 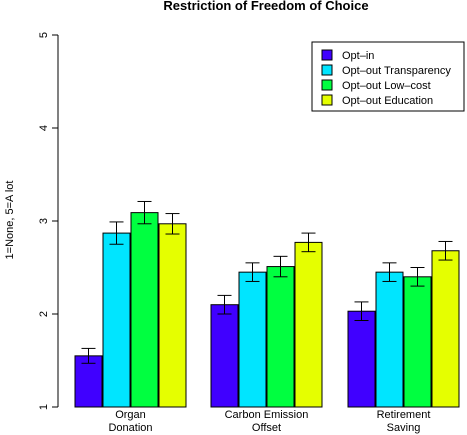 What do you see at coordinates (386, 86) in the screenshot?
I see `legend-entry: Opt–out Low–cost` at bounding box center [386, 86].